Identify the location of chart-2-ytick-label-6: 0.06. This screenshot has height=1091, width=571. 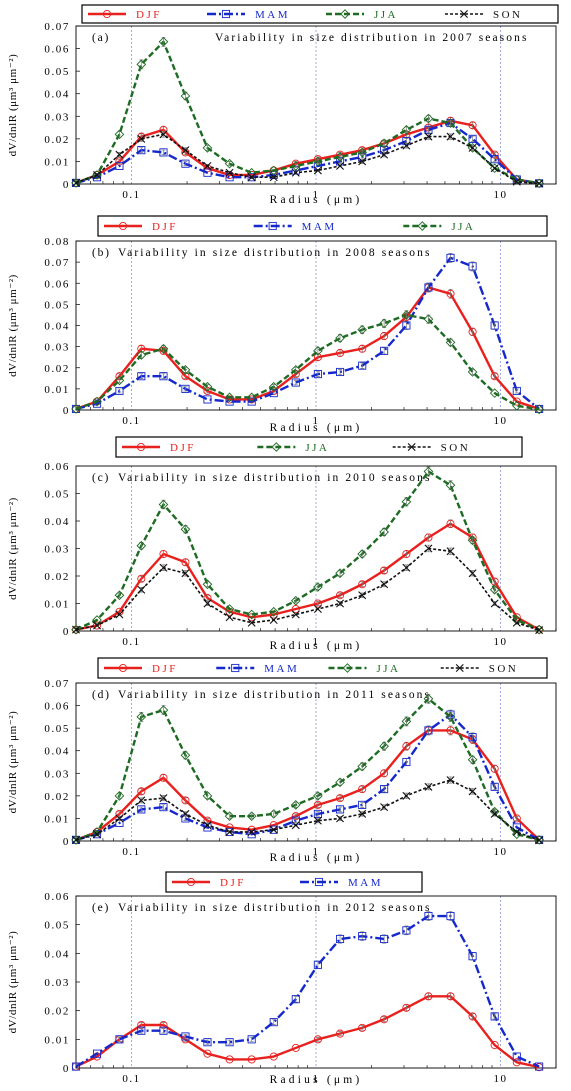
(57, 467).